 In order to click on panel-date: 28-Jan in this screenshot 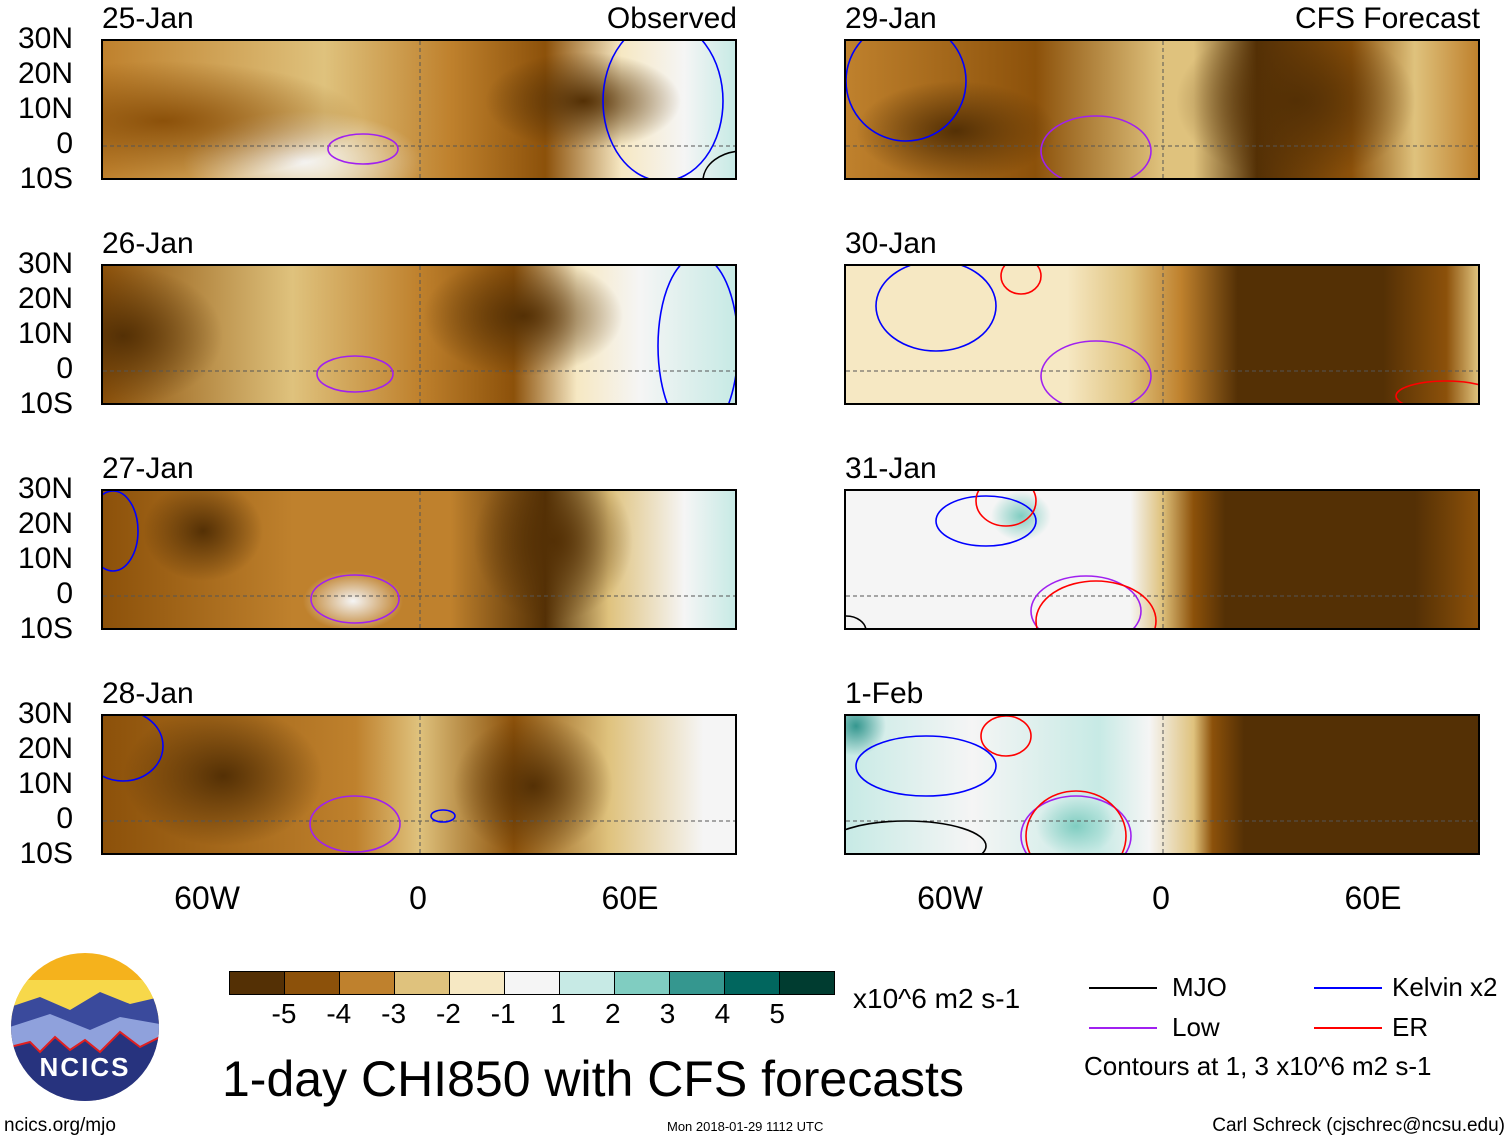, I will do `click(148, 693)`.